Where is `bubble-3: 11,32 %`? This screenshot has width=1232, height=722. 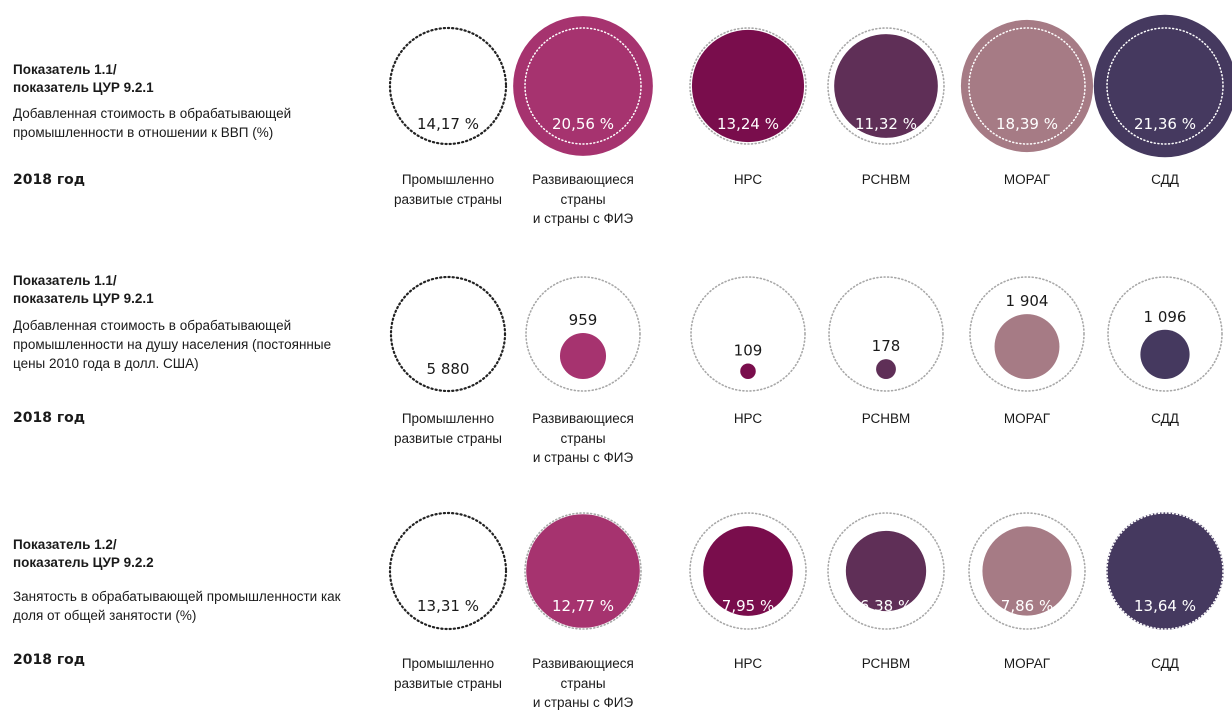
bubble-3: 11,32 % is located at coordinates (886, 86).